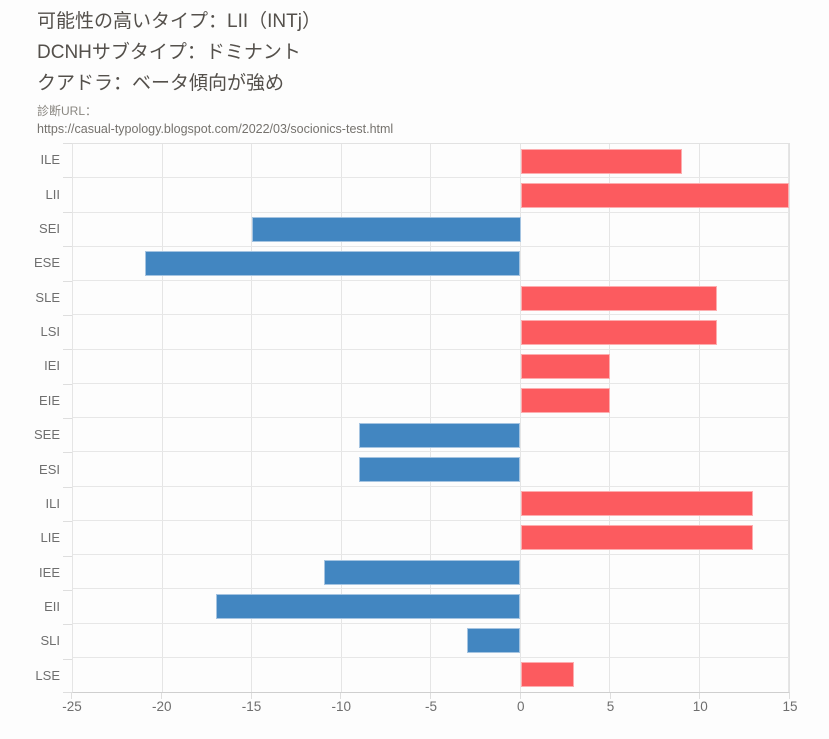 This screenshot has width=829, height=739. I want to click on x-axis-tick-label: 15, so click(790, 706).